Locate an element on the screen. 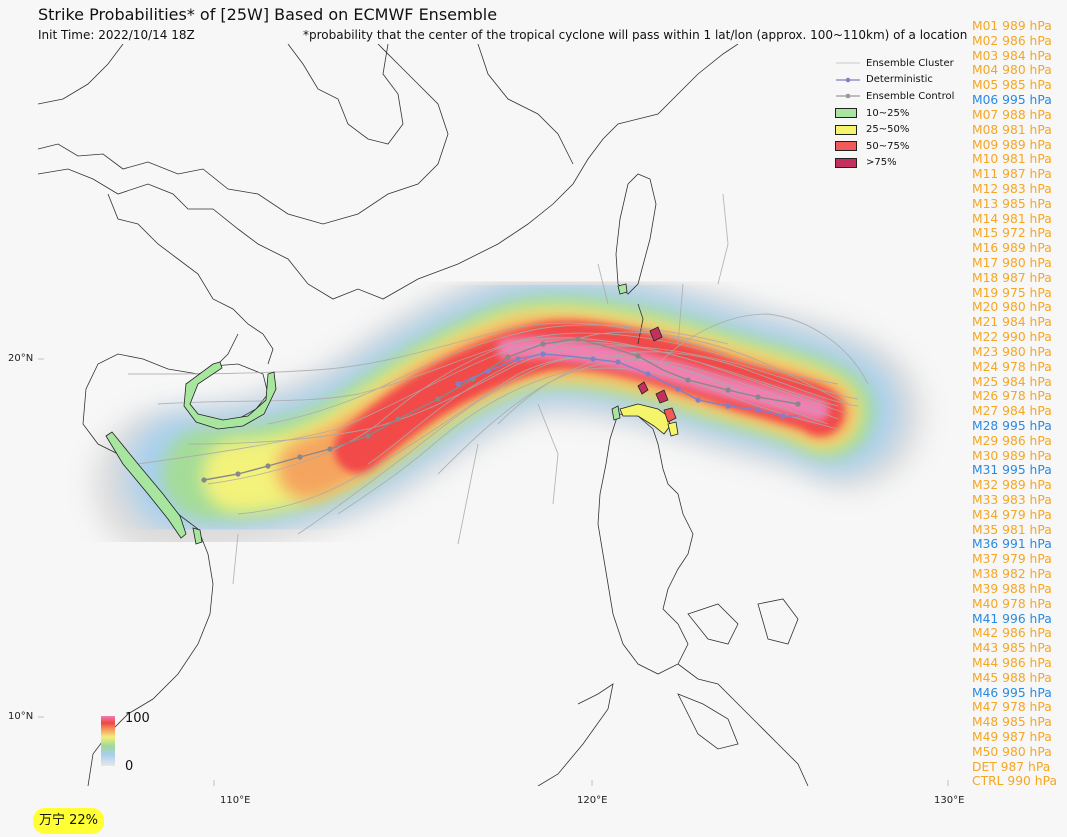  member-pressure-item: M25 984 hPa is located at coordinates (1012, 381).